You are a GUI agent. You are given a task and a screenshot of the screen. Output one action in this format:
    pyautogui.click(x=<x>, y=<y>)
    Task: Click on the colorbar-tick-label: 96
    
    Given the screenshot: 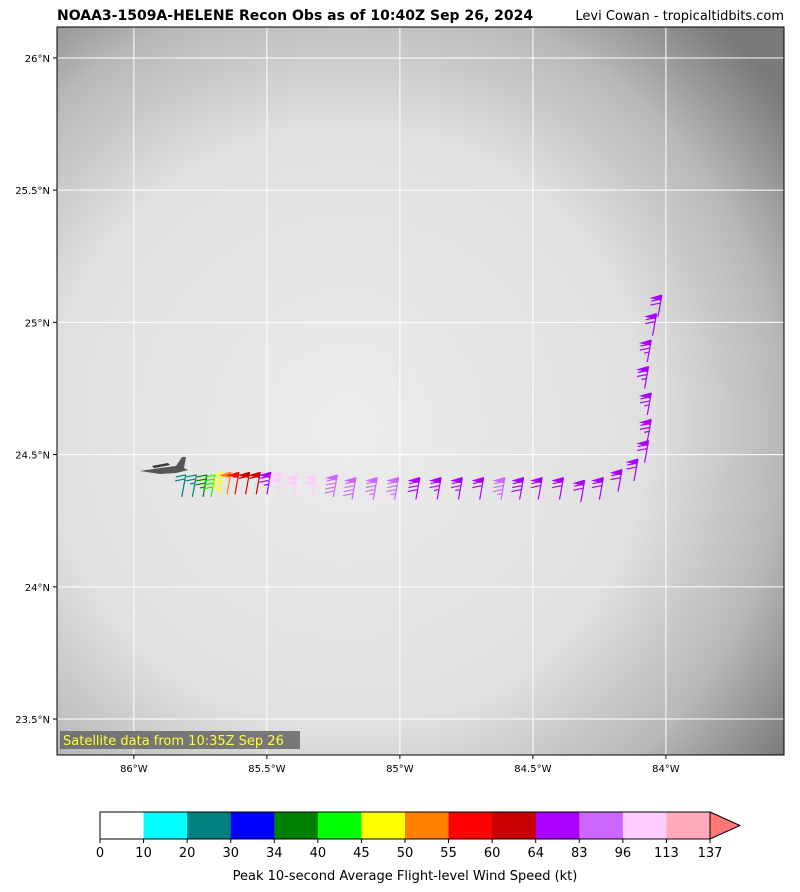 What is the action you would take?
    pyautogui.click(x=623, y=853)
    